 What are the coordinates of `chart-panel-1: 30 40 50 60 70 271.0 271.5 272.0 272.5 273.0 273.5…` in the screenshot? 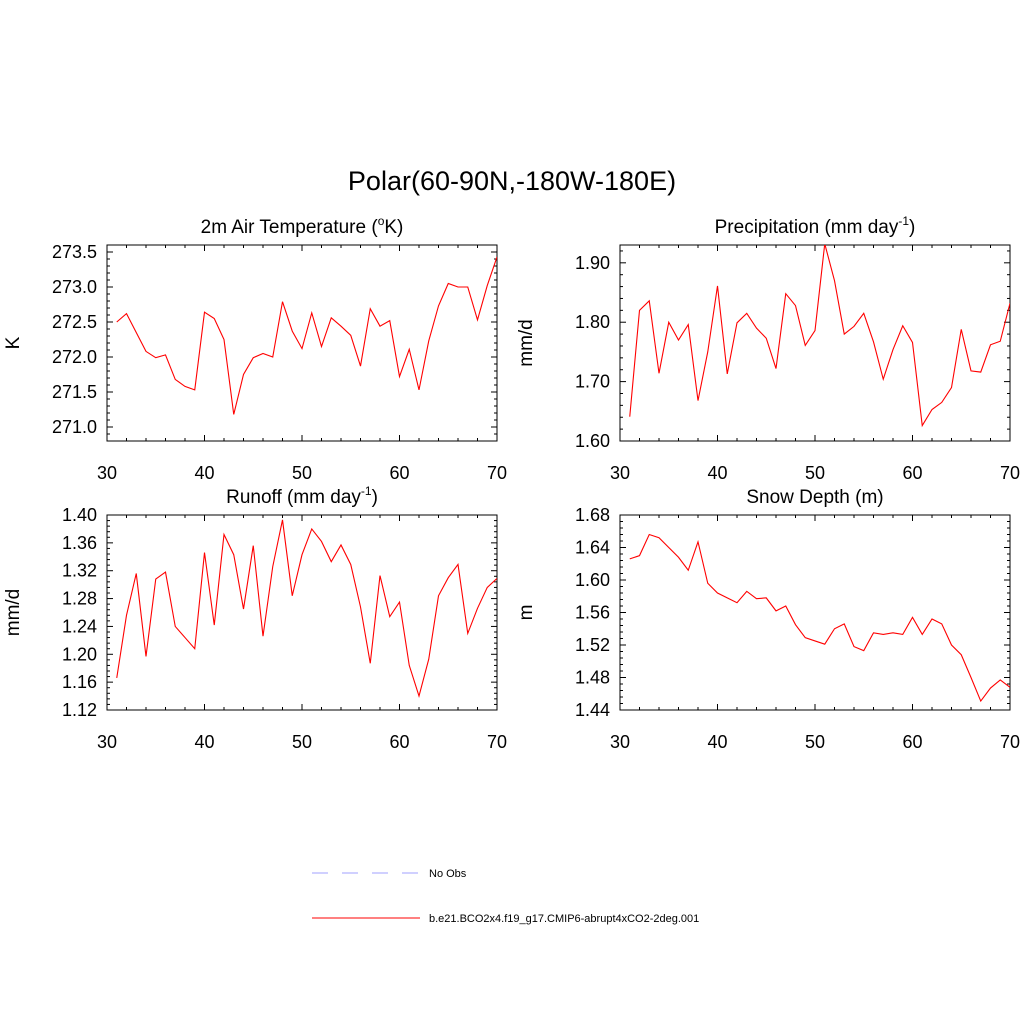 It's located at (255, 348).